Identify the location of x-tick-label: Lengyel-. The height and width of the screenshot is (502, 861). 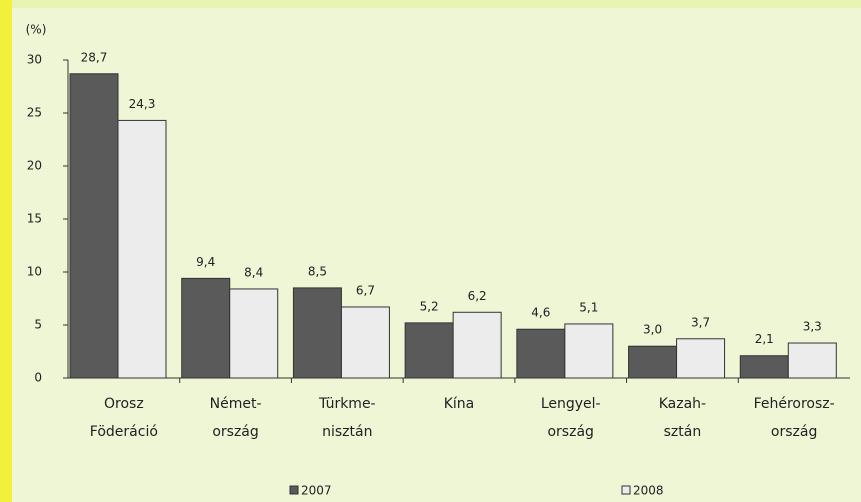
(571, 404).